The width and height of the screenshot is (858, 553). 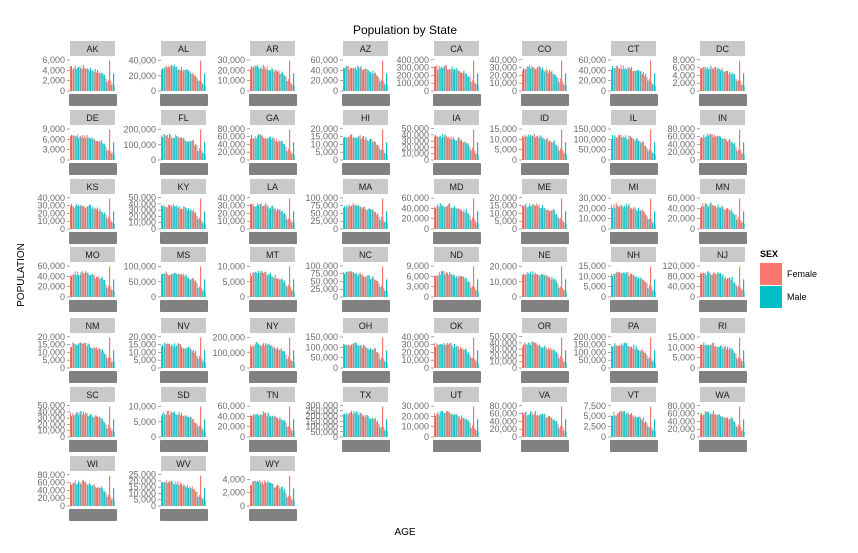 I want to click on facet-strip-nv, so click(x=183, y=325).